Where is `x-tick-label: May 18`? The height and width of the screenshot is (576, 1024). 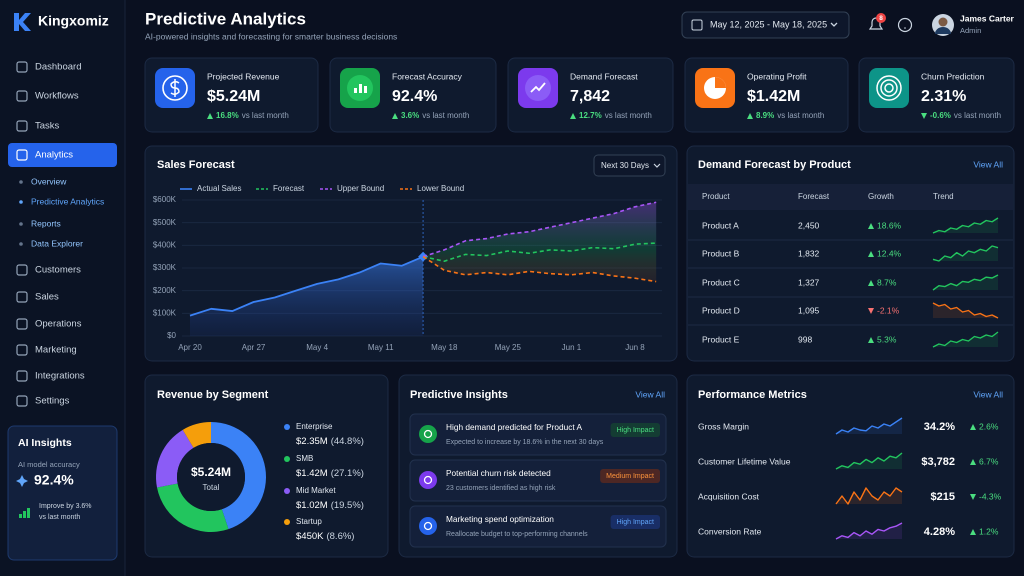 x-tick-label: May 18 is located at coordinates (444, 347).